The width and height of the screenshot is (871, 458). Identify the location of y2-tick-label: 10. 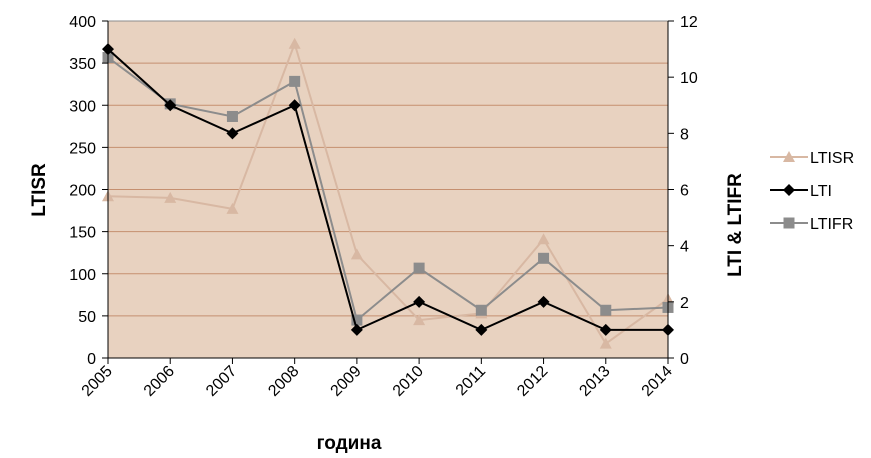
(689, 78).